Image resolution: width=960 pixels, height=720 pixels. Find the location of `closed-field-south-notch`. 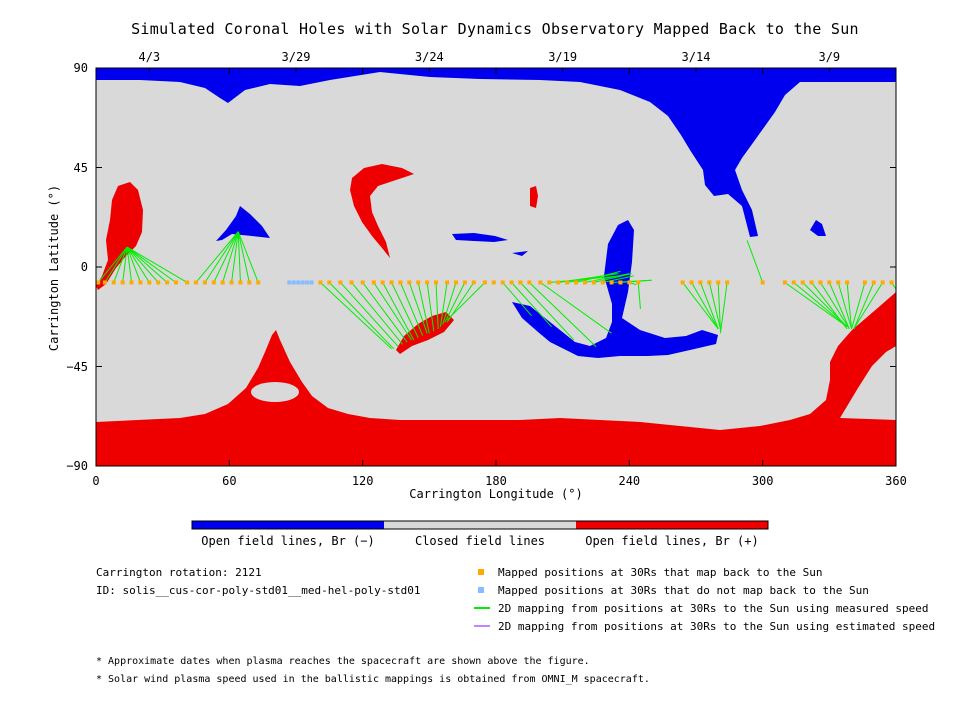

closed-field-south-notch is located at coordinates (868, 383).